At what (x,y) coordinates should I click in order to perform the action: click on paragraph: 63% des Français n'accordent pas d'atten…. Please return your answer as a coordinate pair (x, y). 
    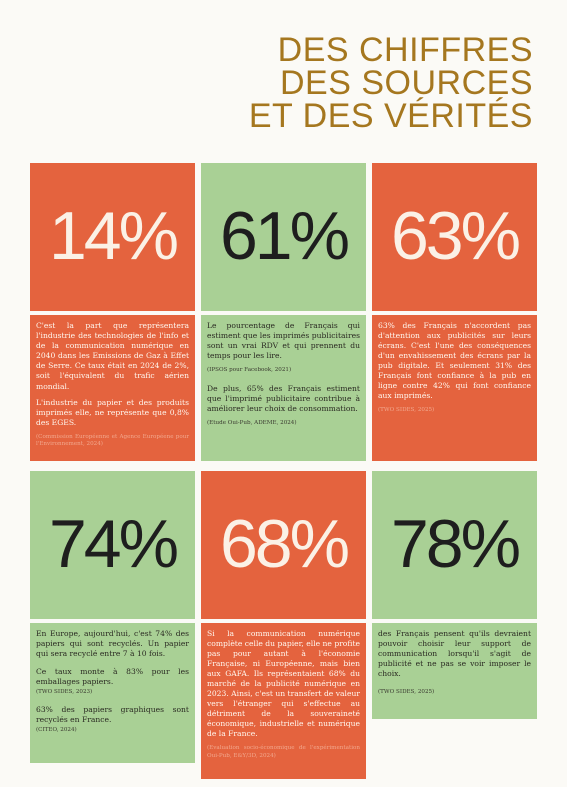
    Looking at the image, I should click on (454, 360).